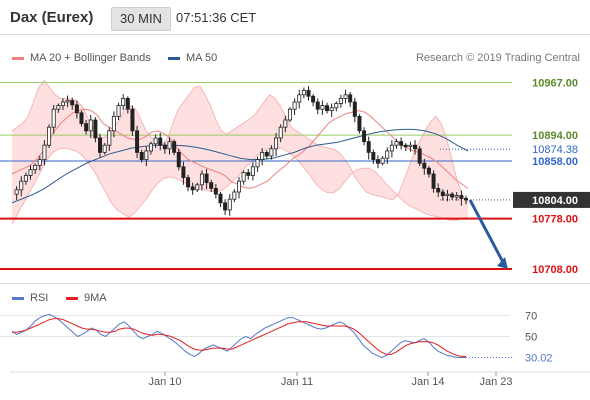 The width and height of the screenshot is (590, 400). What do you see at coordinates (539, 358) in the screenshot?
I see `rsi-last-value-label: 30.02` at bounding box center [539, 358].